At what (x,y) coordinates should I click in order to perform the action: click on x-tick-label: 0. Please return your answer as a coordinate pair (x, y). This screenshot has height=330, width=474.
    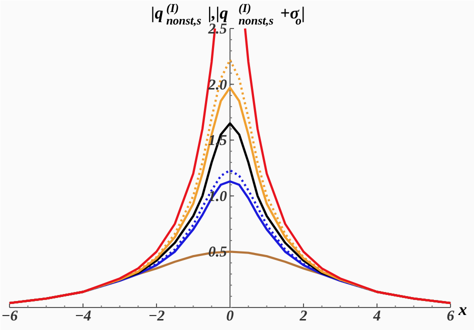
    Looking at the image, I should click on (230, 316).